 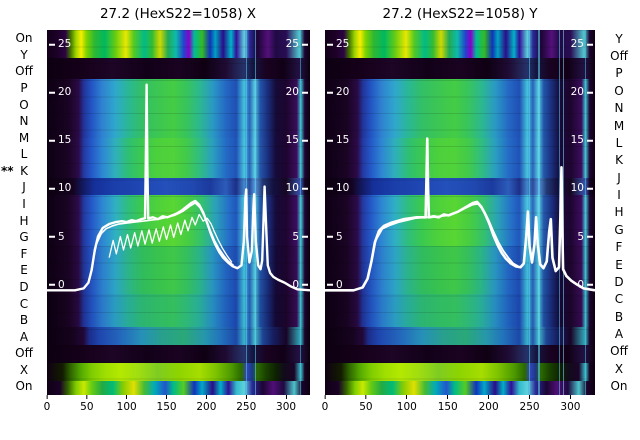 I want to click on row-label-left-h: H, so click(x=24, y=220).